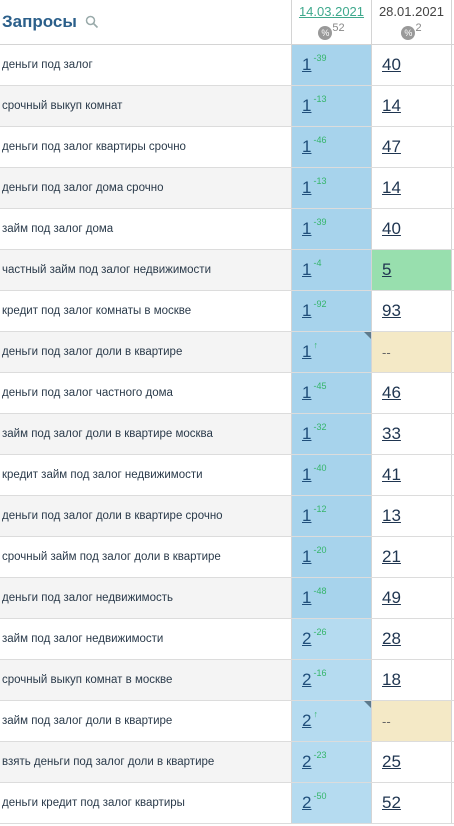 The height and width of the screenshot is (826, 454). What do you see at coordinates (146, 762) in the screenshot?
I see `query-cell: взять деньги под залог доли в квартире` at bounding box center [146, 762].